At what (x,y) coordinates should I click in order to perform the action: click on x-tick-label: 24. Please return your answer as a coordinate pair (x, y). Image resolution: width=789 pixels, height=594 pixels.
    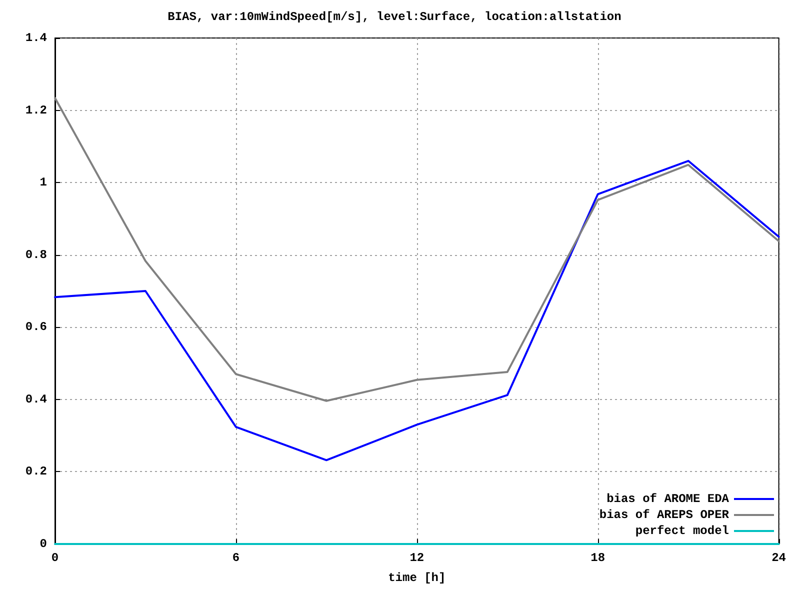
    Looking at the image, I should click on (779, 558).